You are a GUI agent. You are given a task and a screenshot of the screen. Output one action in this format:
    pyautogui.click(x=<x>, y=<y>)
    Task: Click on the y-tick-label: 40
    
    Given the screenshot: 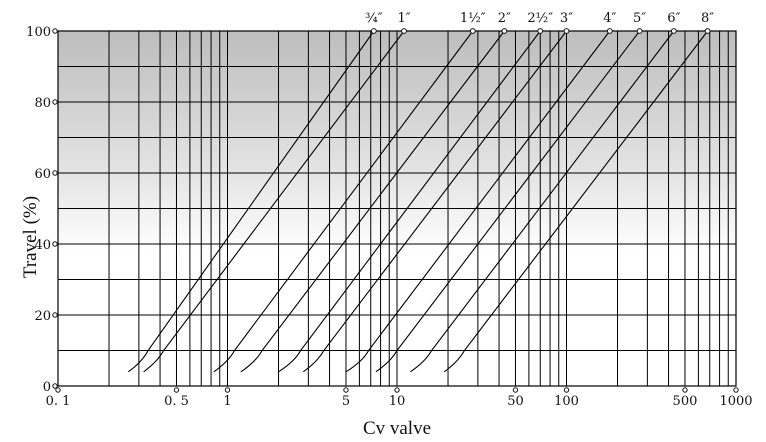 What is the action you would take?
    pyautogui.click(x=42, y=245)
    